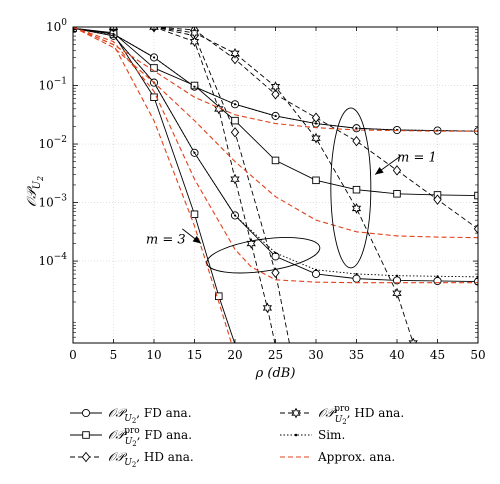  I want to click on legend-label: 𝒪𝒫U2, FD ana., so click(150, 415).